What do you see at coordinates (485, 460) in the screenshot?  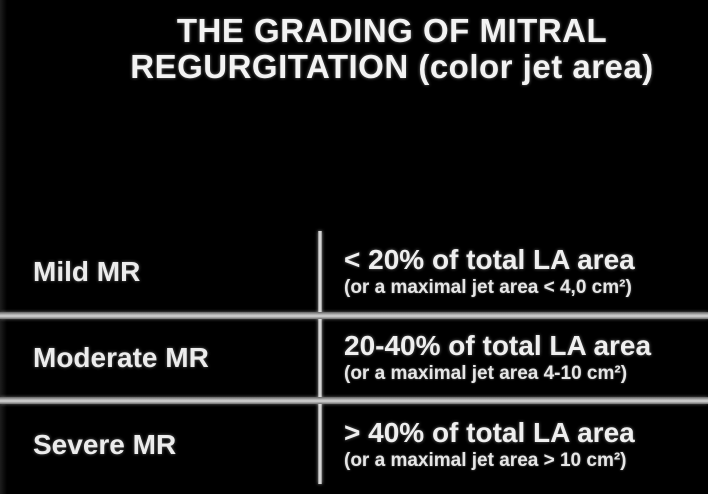 I see `criteria-detail: (or a maximal jet area > 10 cm²)` at bounding box center [485, 460].